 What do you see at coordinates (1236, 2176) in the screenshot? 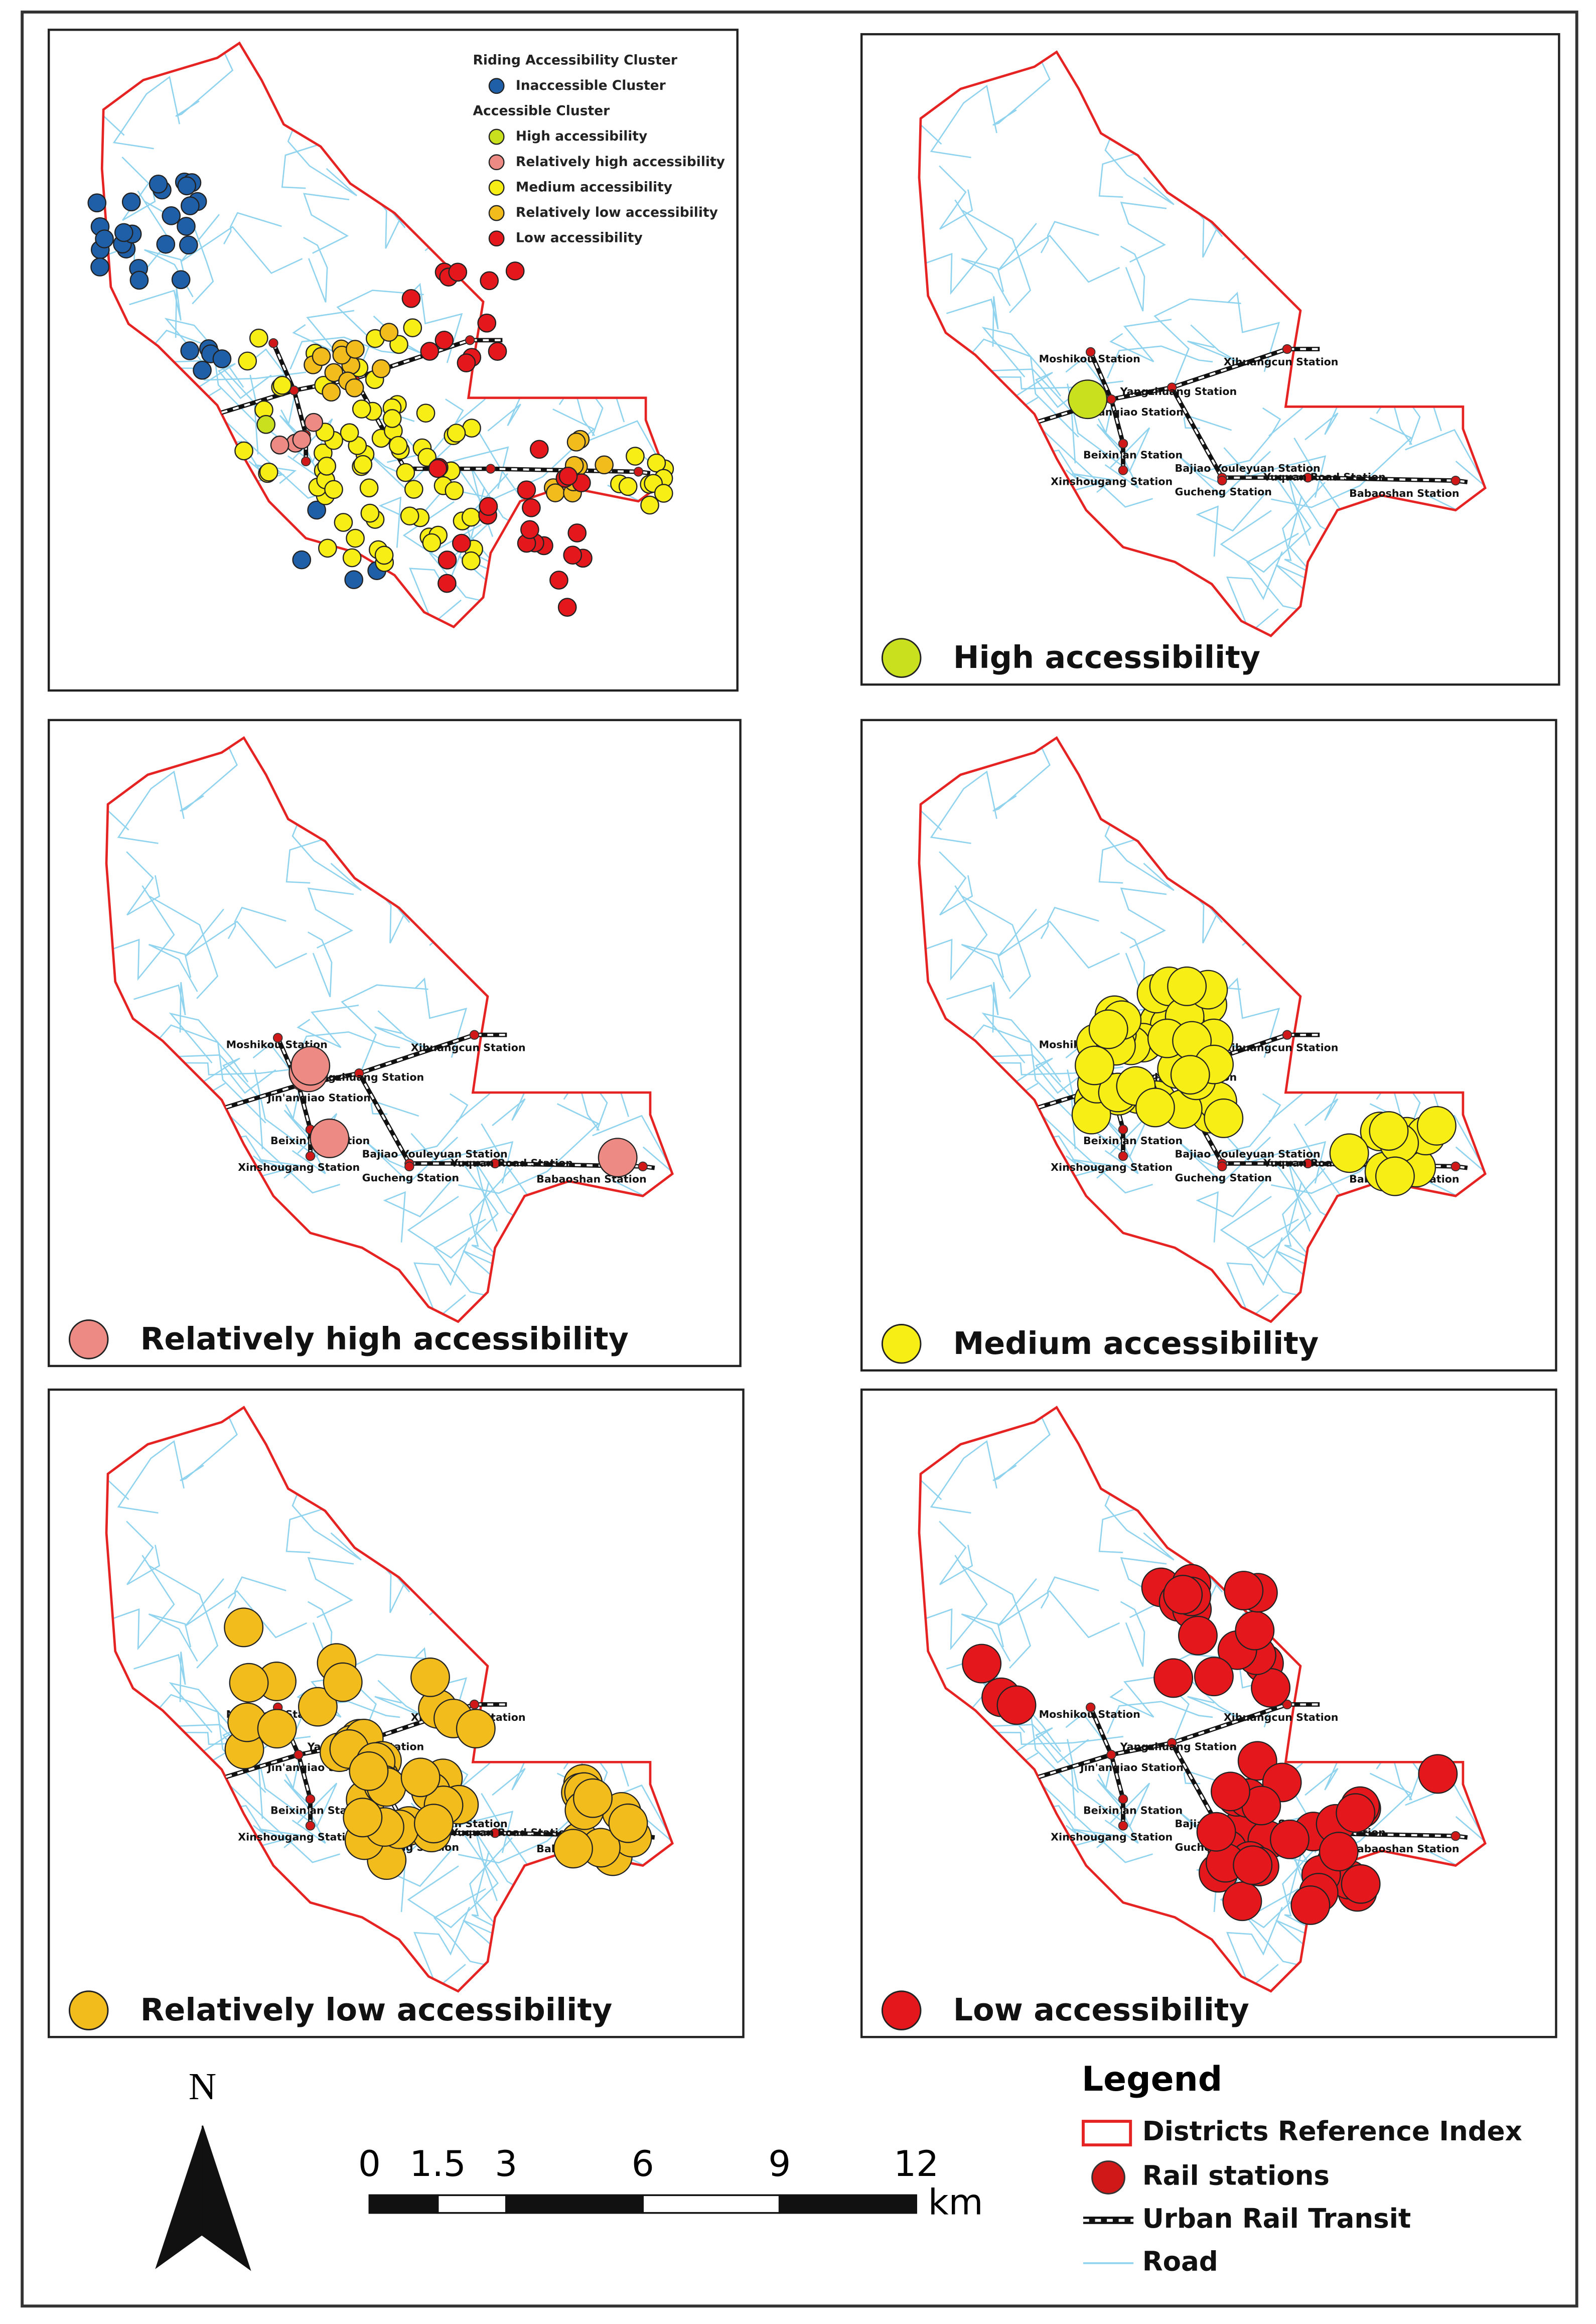
I see `legend-label: Rail stations` at bounding box center [1236, 2176].